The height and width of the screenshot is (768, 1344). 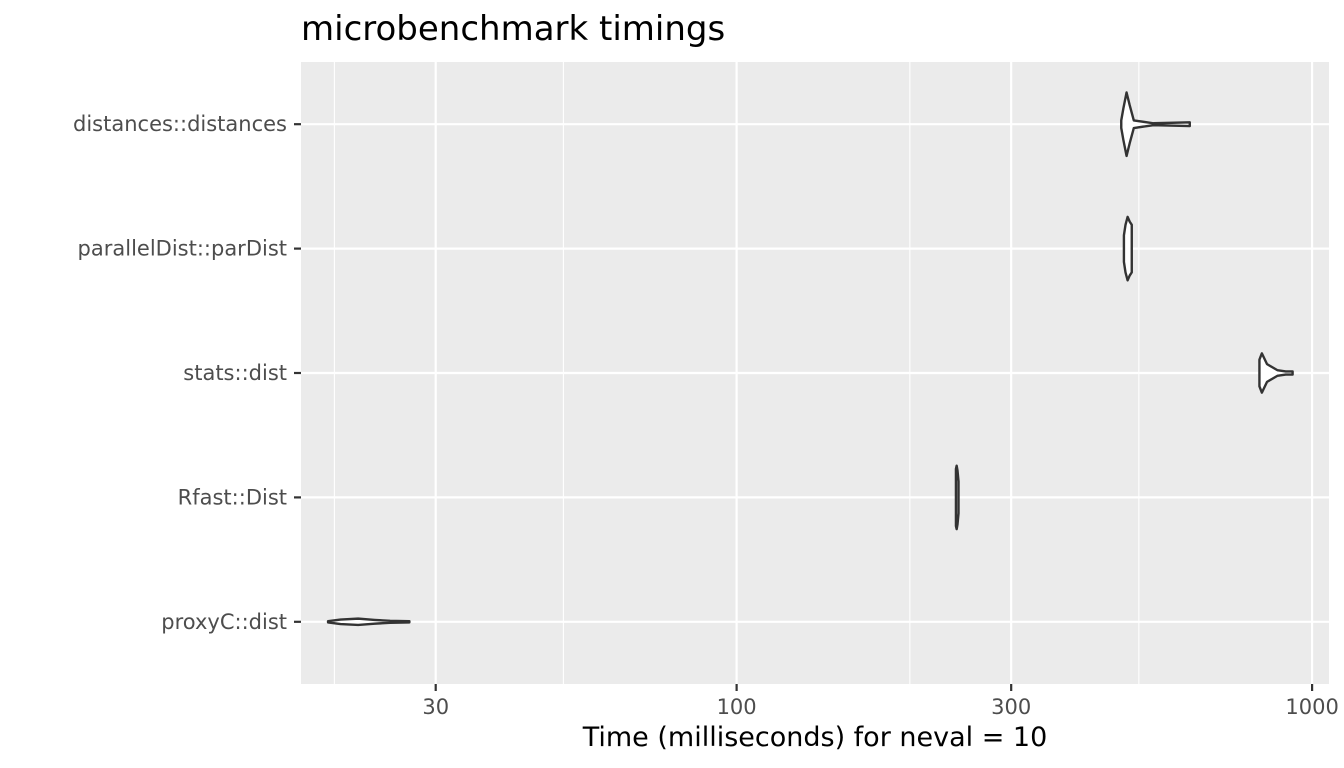 What do you see at coordinates (435, 707) in the screenshot?
I see `x-tick-label: 30` at bounding box center [435, 707].